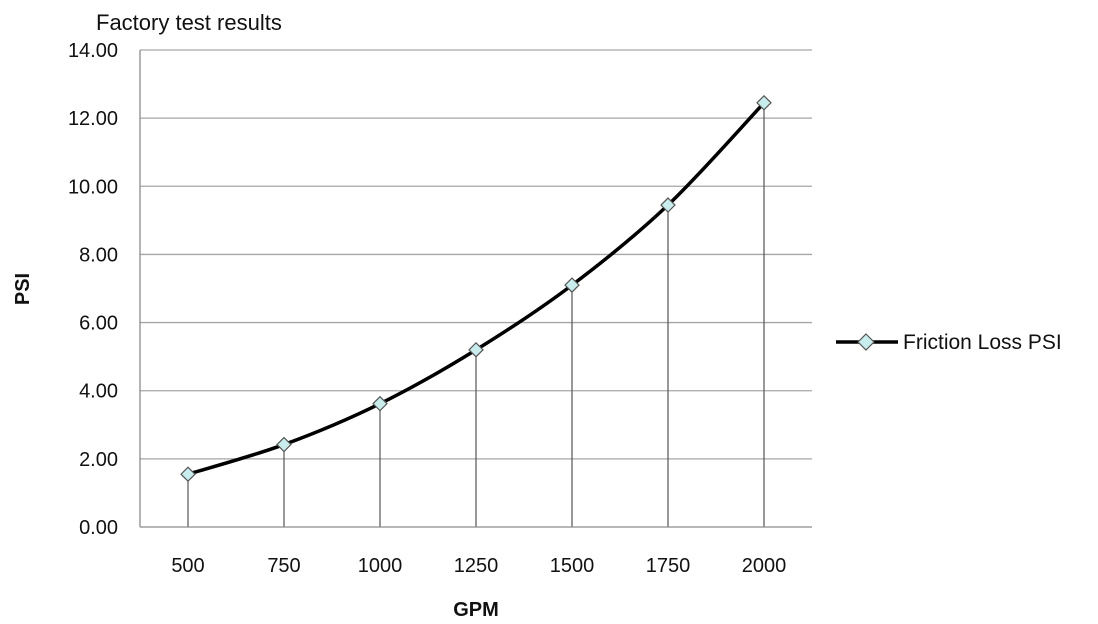 The width and height of the screenshot is (1098, 624). I want to click on y-tick-label: 2.00, so click(98, 460).